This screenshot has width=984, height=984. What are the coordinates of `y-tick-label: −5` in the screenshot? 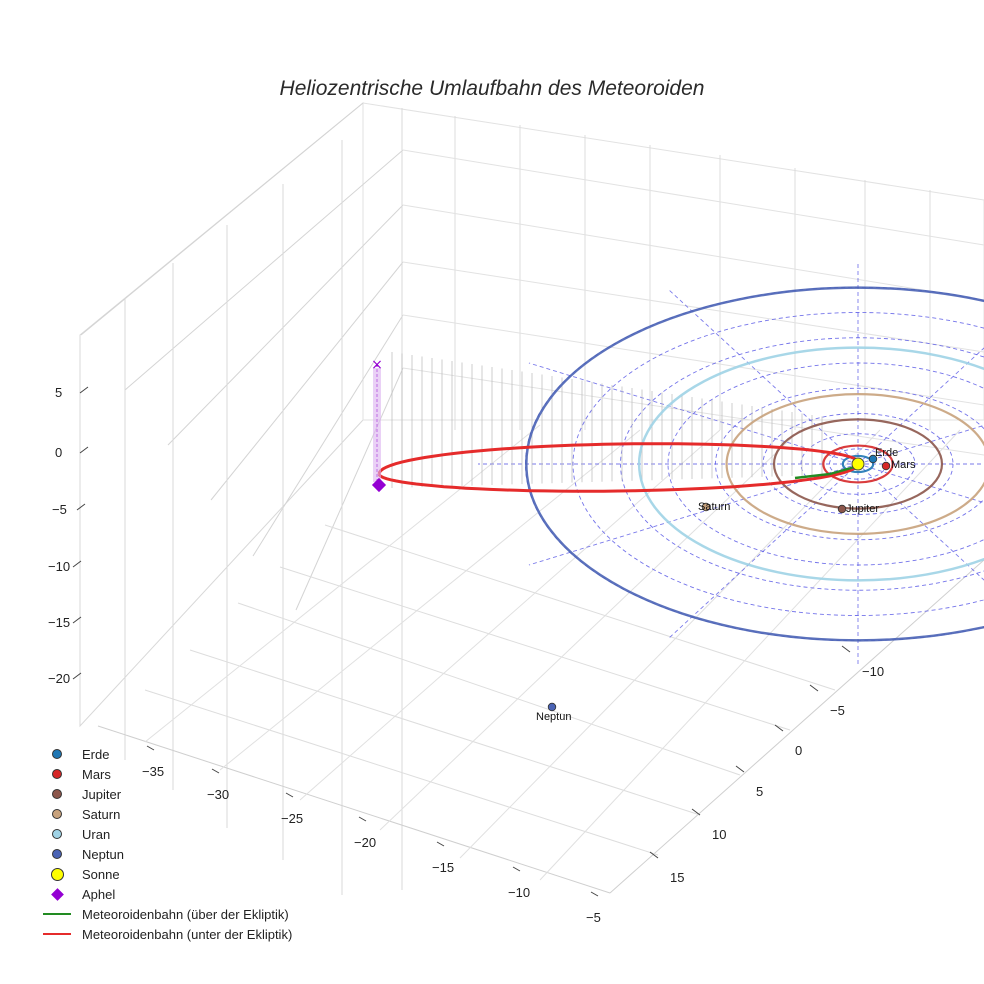 It's located at (837, 710).